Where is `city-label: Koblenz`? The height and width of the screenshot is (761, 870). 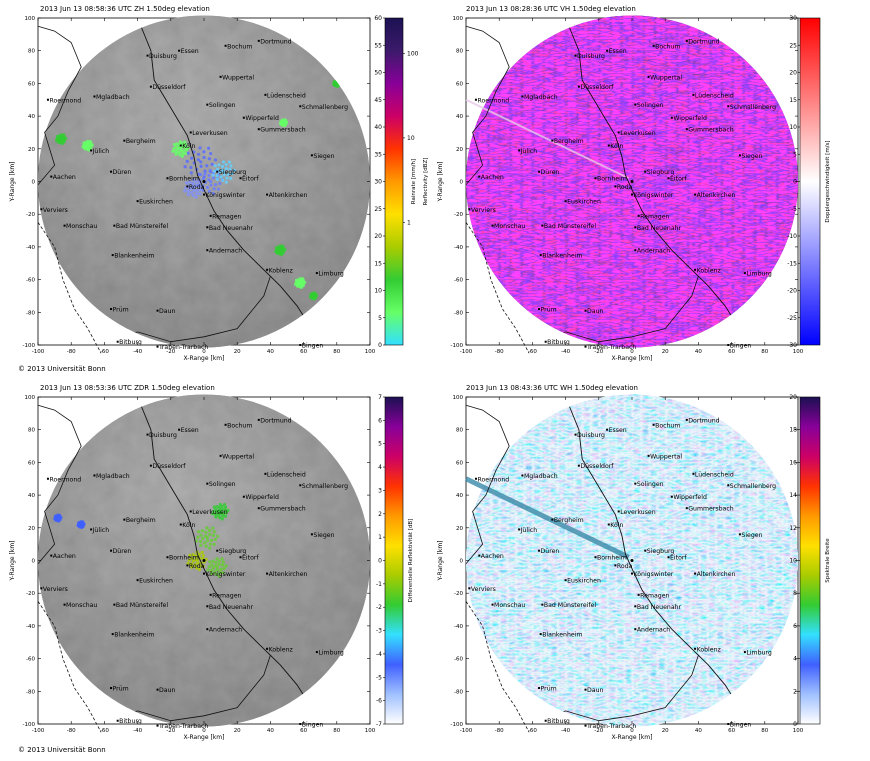 city-label: Koblenz is located at coordinates (709, 649).